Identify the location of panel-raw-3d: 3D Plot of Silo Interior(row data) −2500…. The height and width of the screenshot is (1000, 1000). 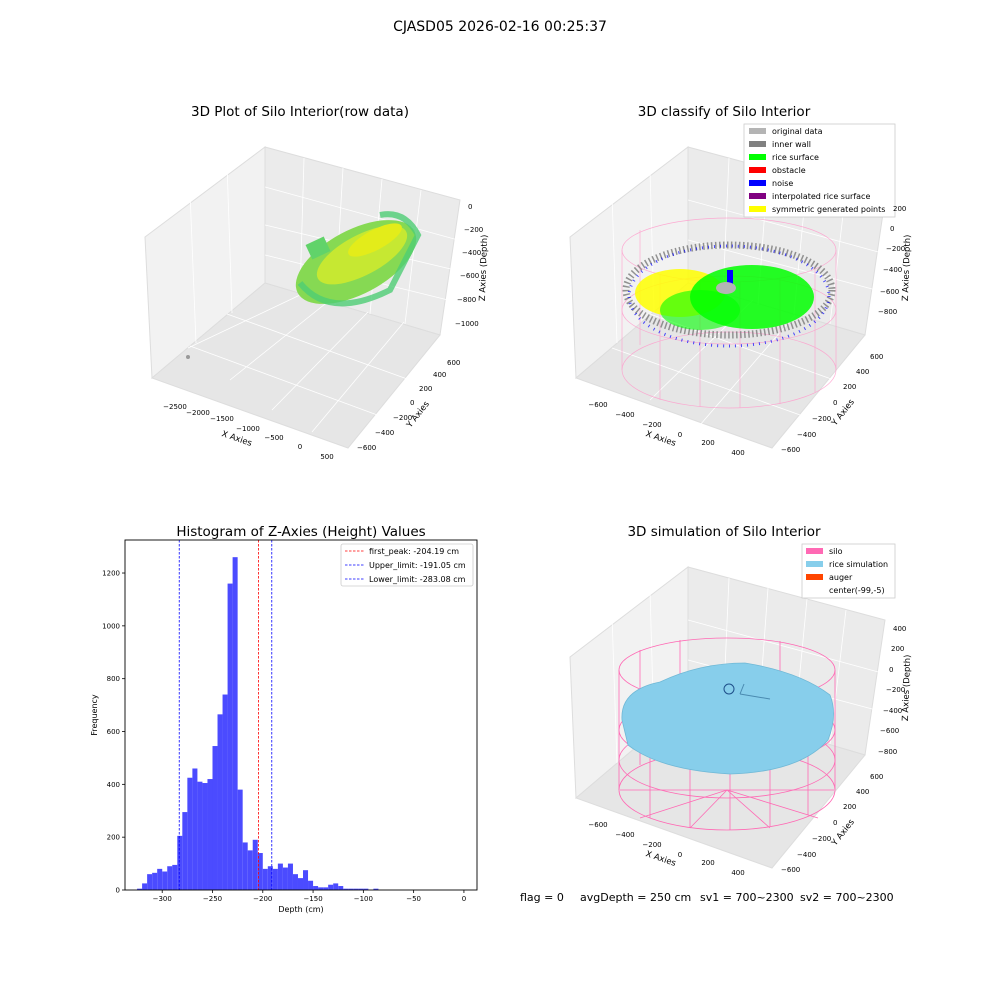
(317, 282).